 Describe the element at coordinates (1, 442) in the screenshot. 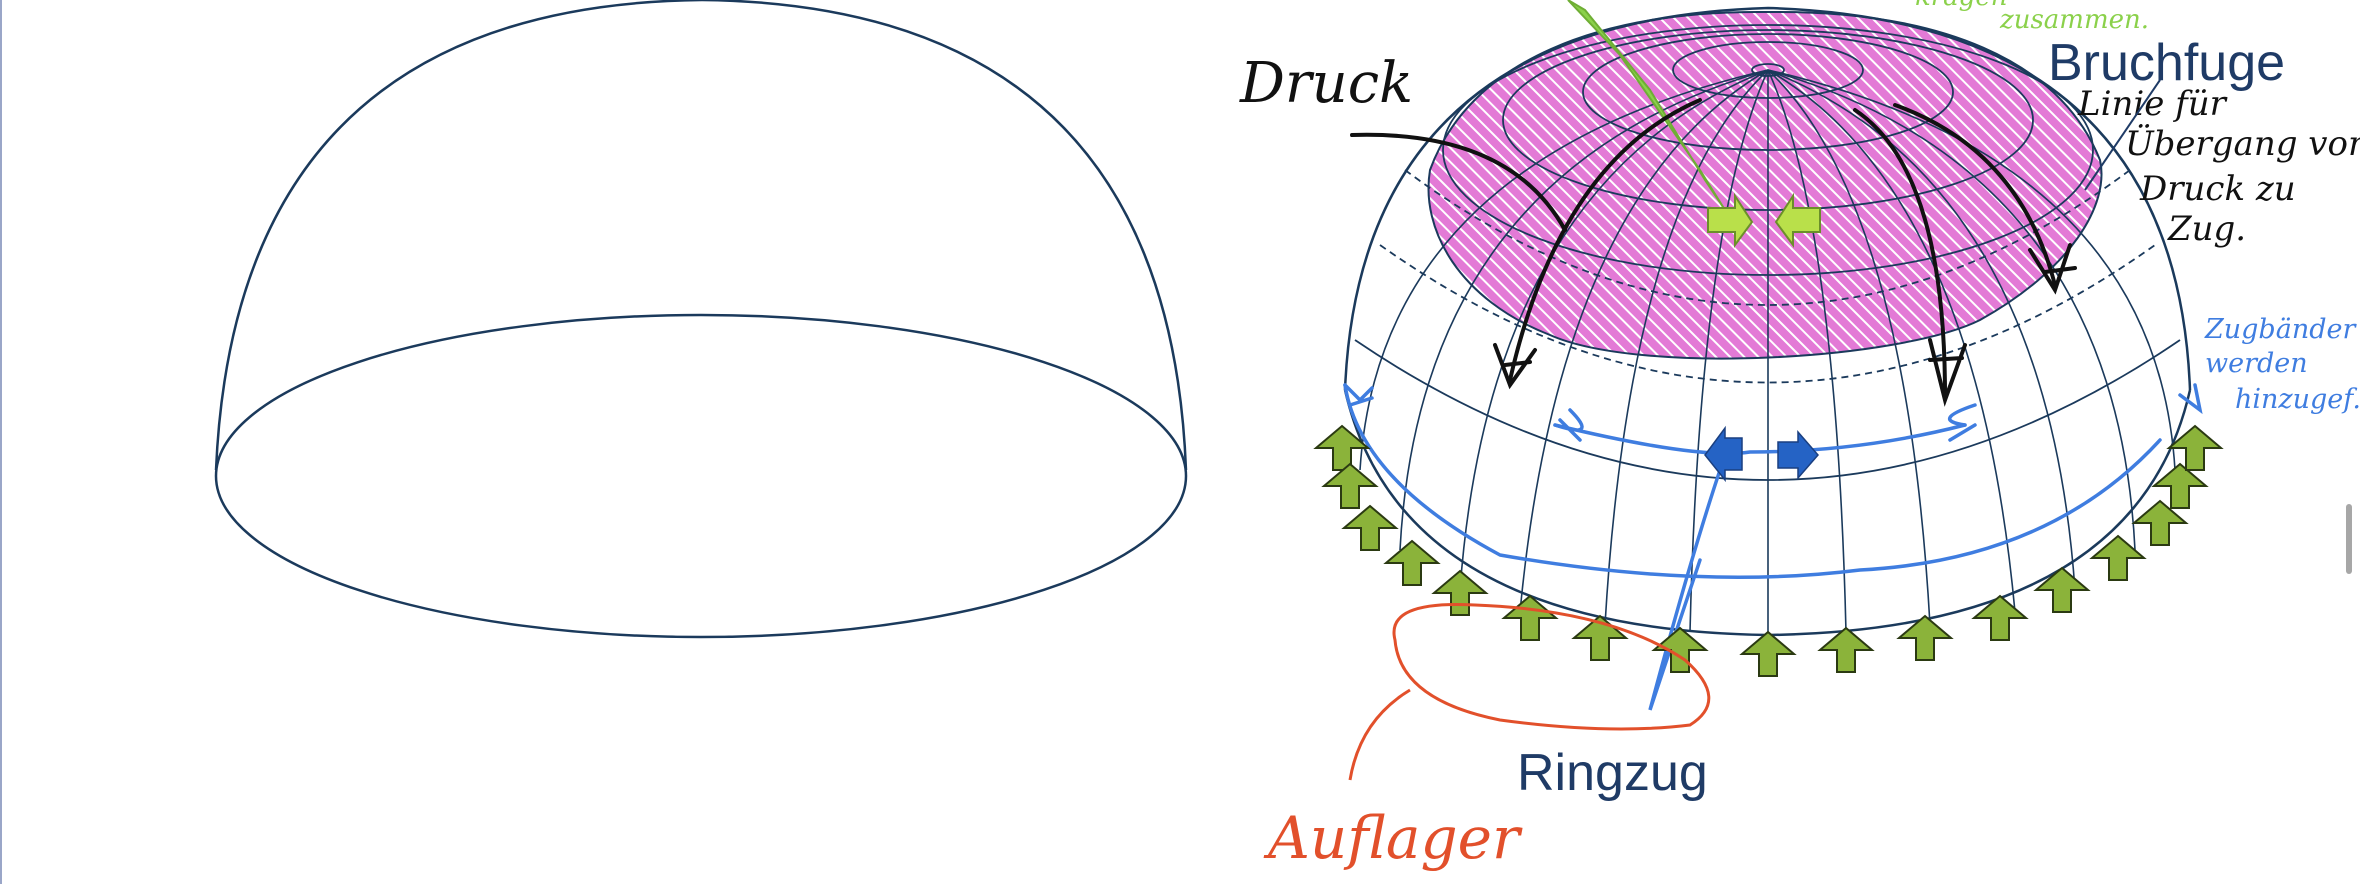

I see `left-border` at that location.